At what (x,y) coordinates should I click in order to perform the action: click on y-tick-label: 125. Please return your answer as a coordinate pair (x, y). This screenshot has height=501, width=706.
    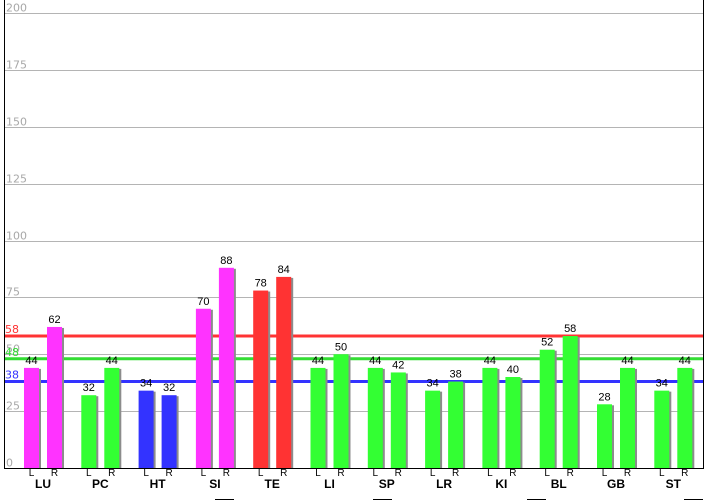
    Looking at the image, I should click on (16, 179).